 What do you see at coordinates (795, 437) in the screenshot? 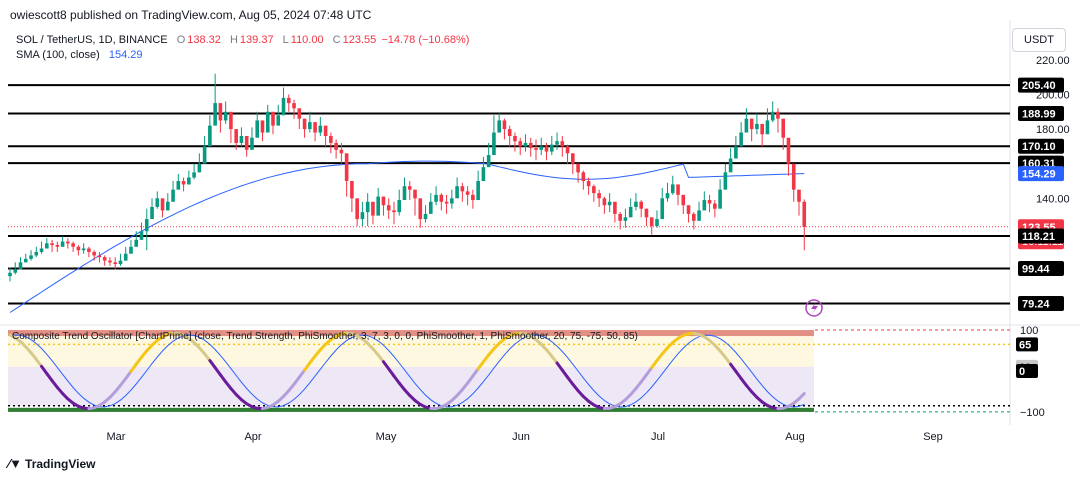
I see `x-axis-label: Aug` at bounding box center [795, 437].